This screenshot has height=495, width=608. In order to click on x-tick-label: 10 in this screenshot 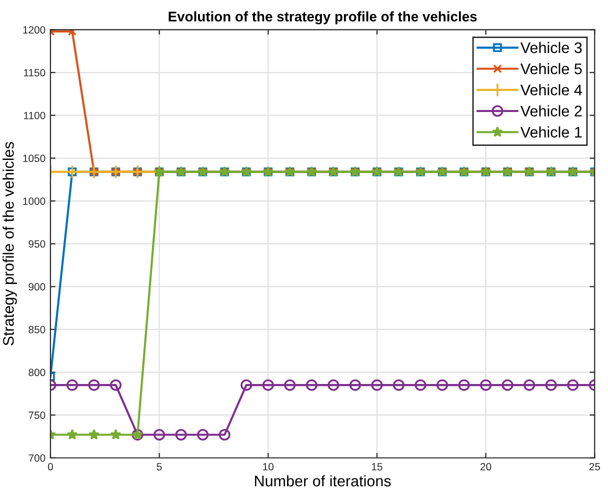, I will do `click(268, 466)`.